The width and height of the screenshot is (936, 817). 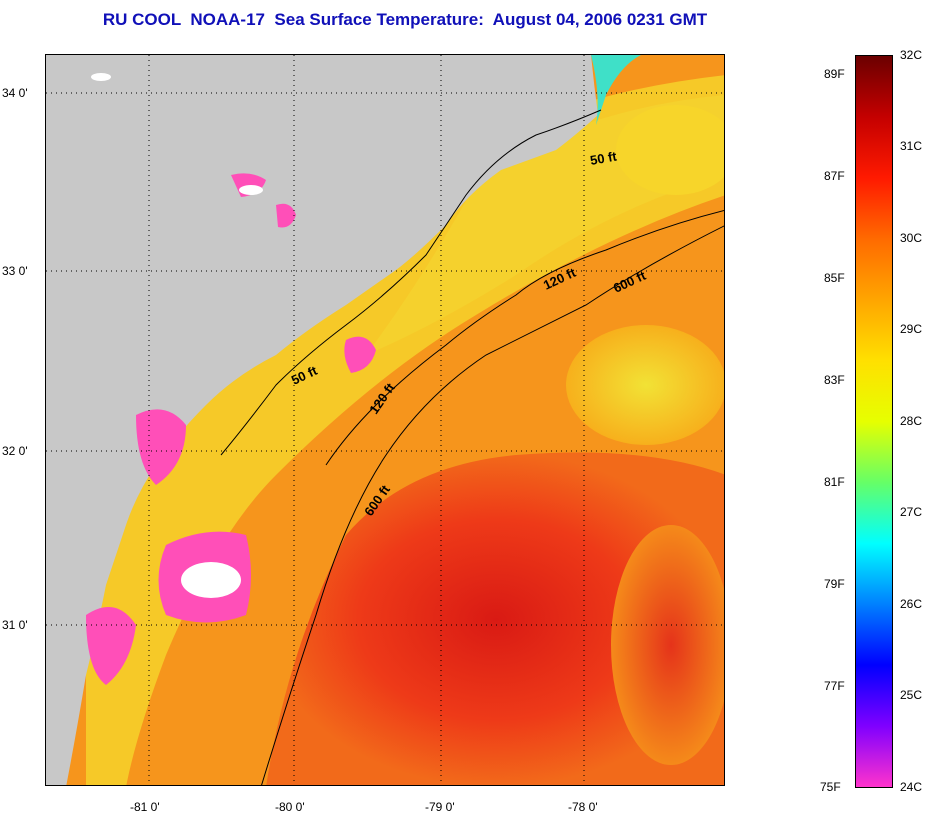 What do you see at coordinates (583, 807) in the screenshot?
I see `lon-label-78: -78 0'` at bounding box center [583, 807].